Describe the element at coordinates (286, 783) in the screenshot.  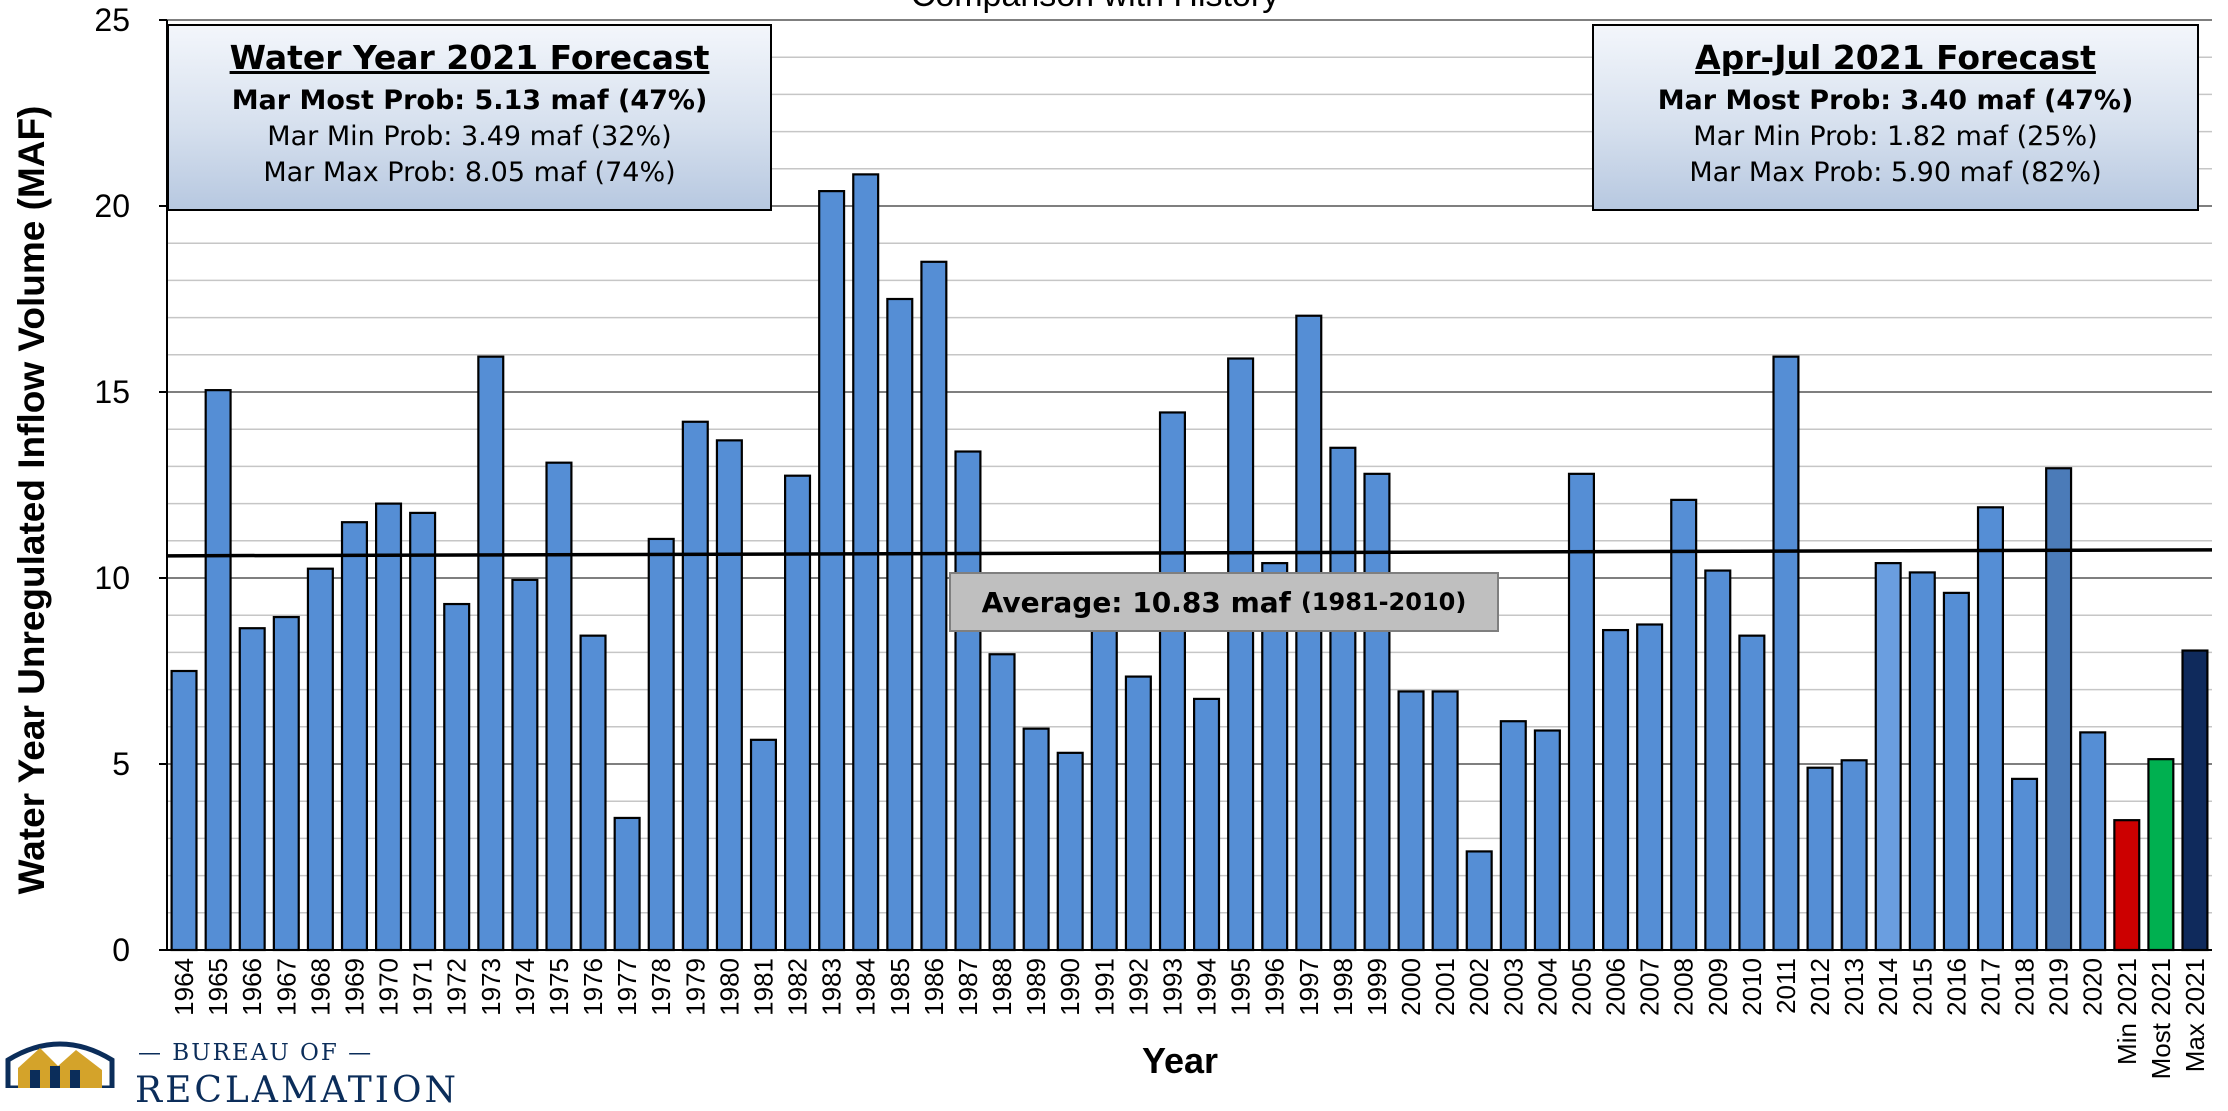
I see `bar-1967` at that location.